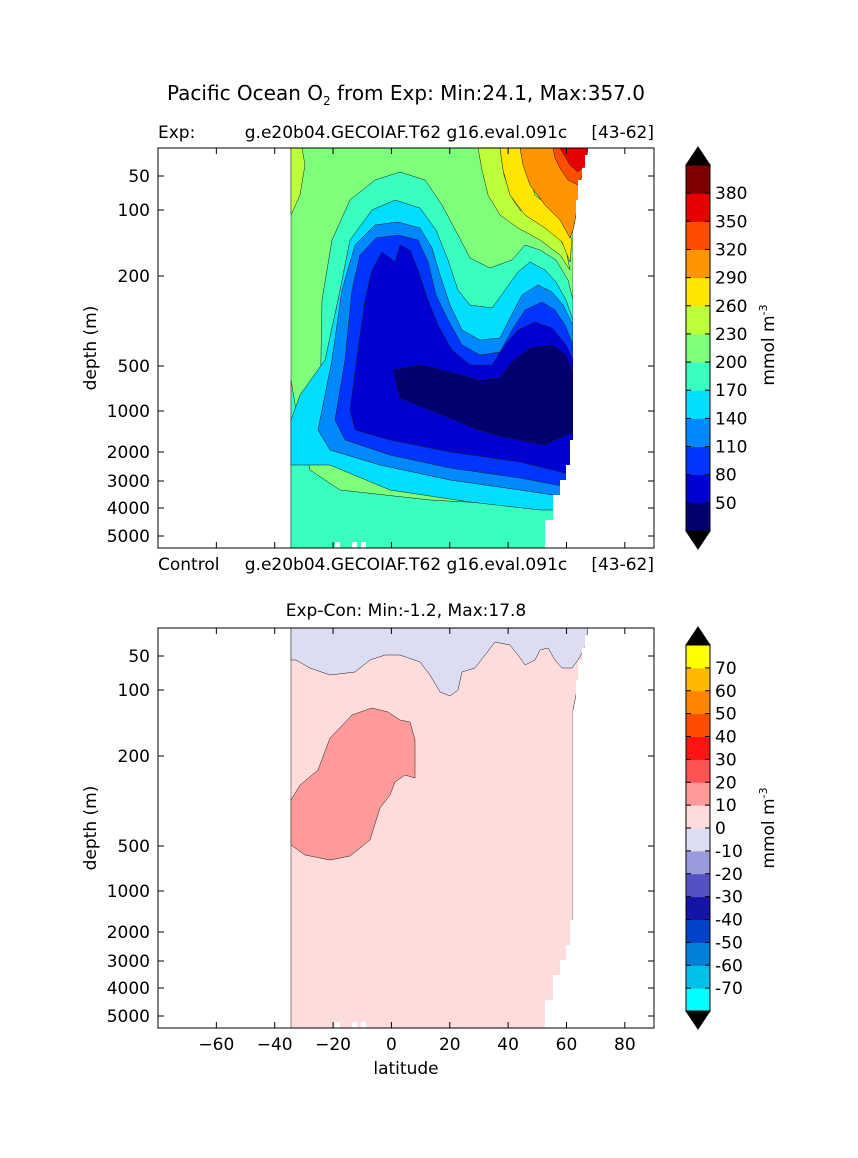 The image size is (858, 1158). I want to click on y-tick-label: 500, so click(134, 847).